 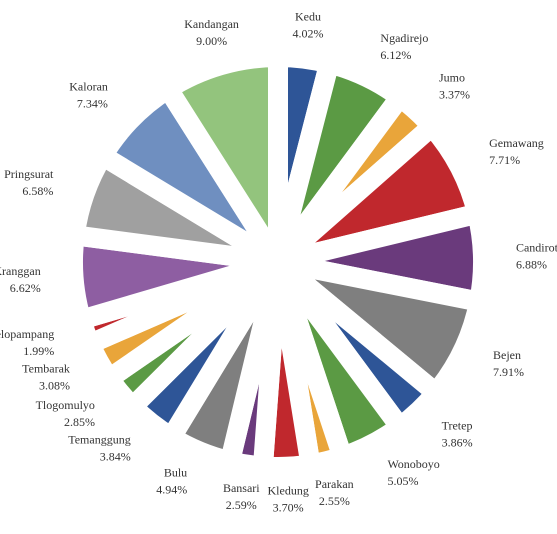 I want to click on slice-value-label: 6.88%, so click(x=531, y=265).